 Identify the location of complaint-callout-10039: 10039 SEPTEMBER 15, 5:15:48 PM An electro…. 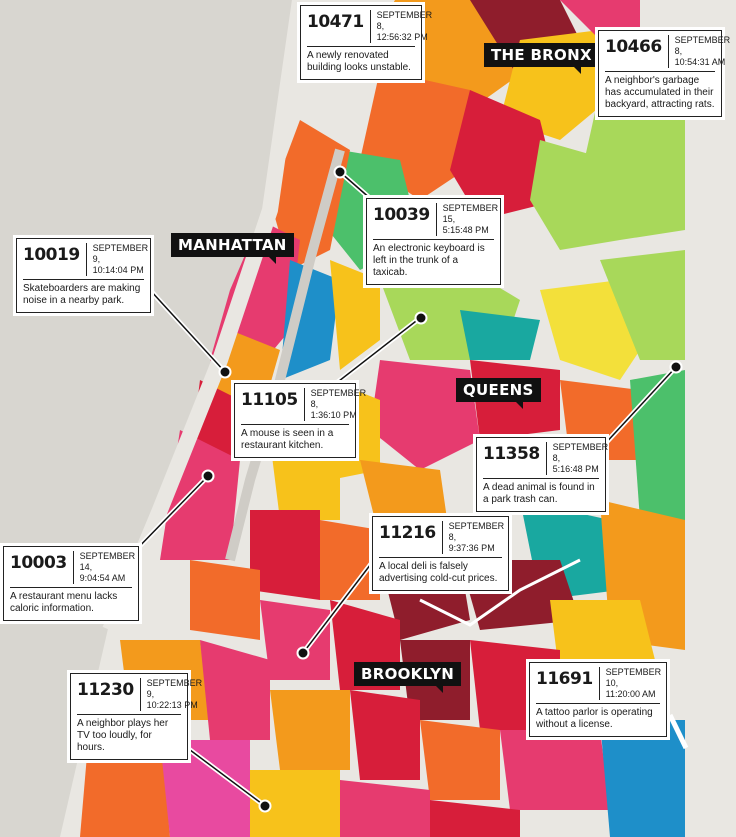
(433, 241).